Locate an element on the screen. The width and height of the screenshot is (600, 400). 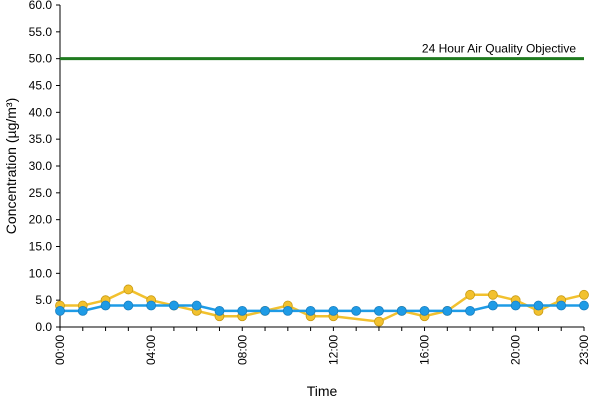
y-tick-label: 40.0 is located at coordinates (41, 112).